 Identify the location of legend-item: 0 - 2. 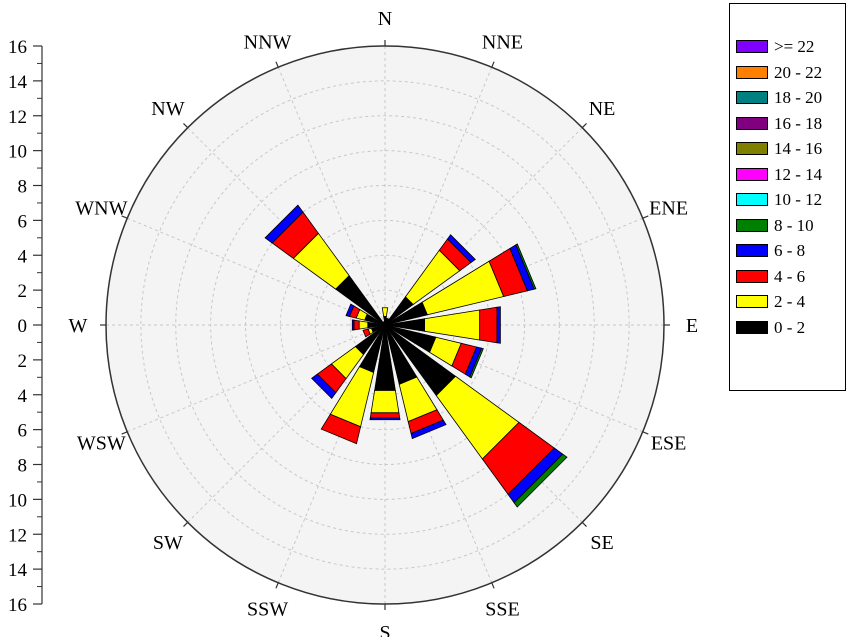
(790, 328).